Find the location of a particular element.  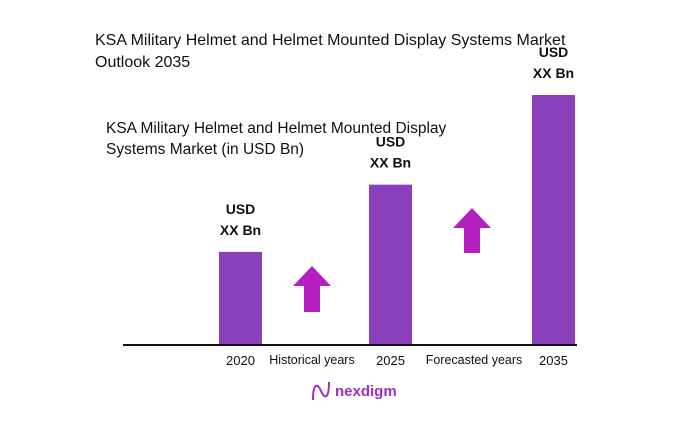

x-tick-label: 2025 is located at coordinates (390, 360).